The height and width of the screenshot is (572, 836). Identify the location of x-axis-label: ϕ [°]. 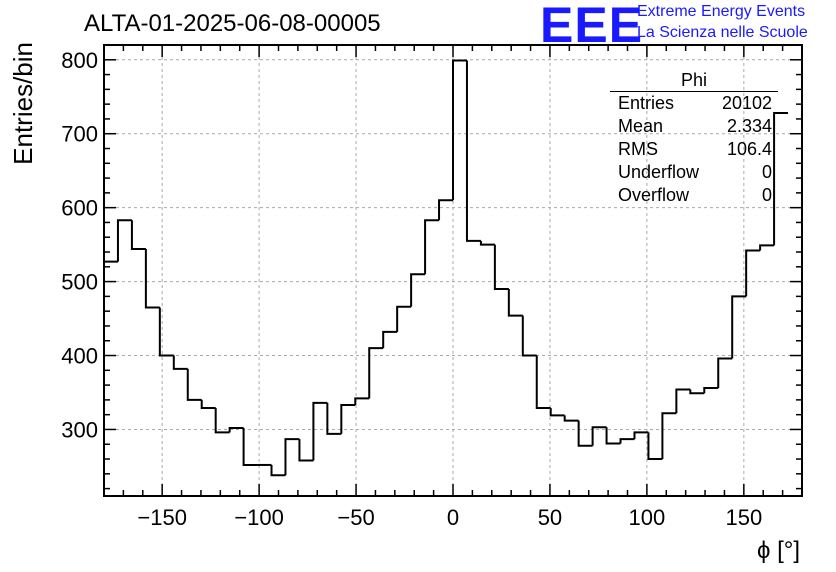
(778, 550).